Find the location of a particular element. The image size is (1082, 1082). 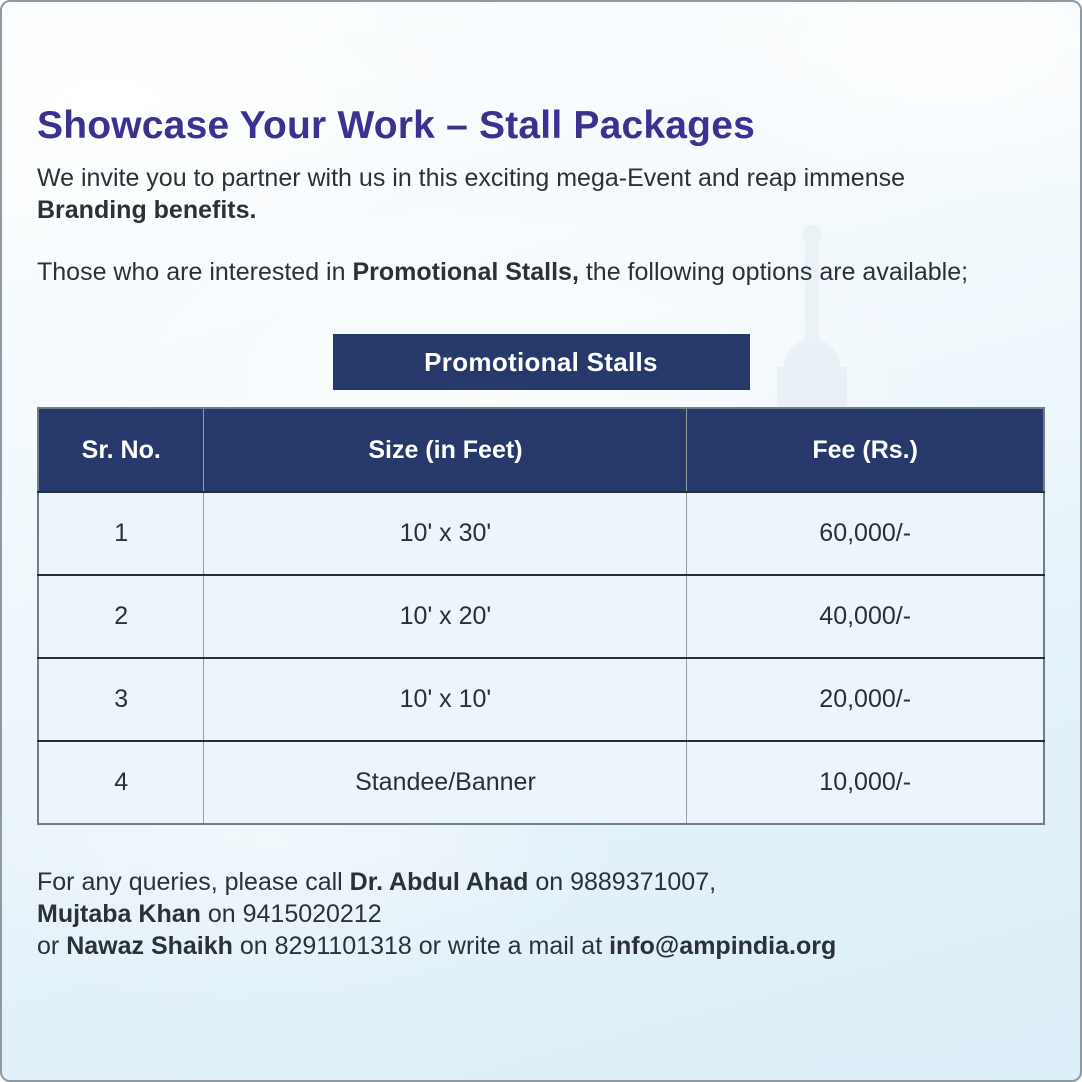

header-size: Size (in Feet) is located at coordinates (445, 450).